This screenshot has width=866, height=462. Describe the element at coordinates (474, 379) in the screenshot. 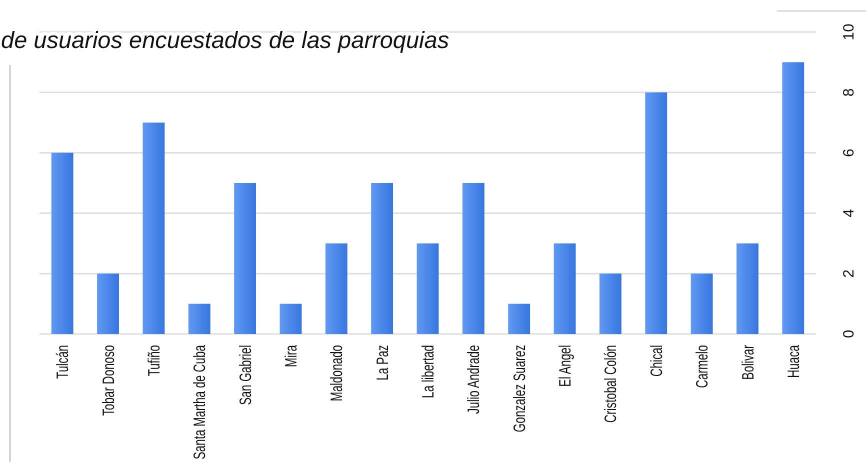

I see `x-tick-label: Julio Andrade` at that location.